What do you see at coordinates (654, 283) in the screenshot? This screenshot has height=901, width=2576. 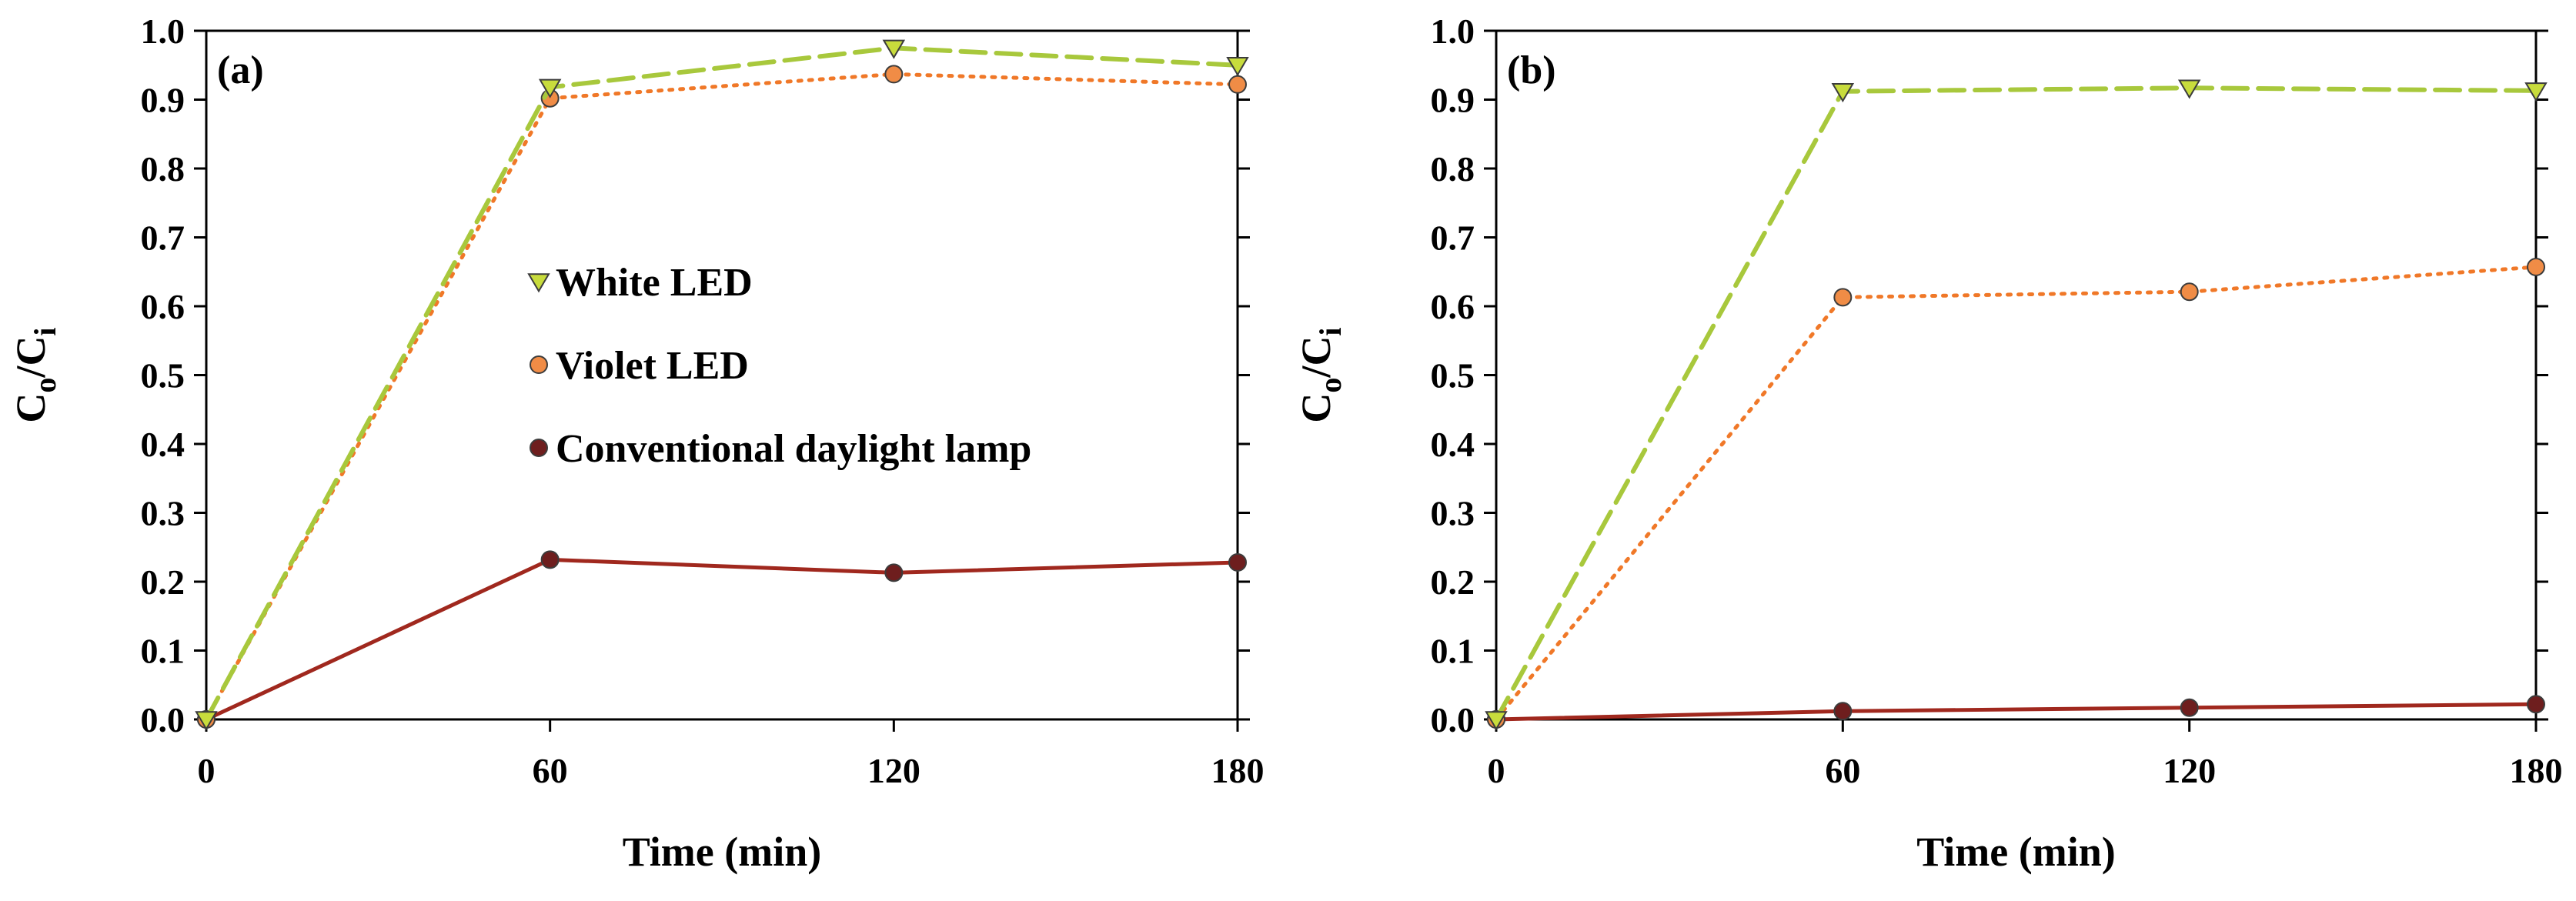 I see `legend-label: White LED` at bounding box center [654, 283].